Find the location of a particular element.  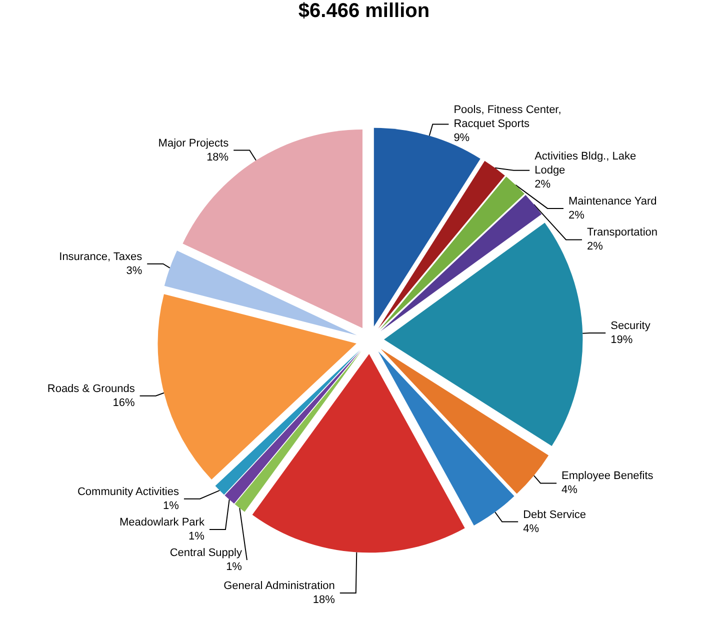

slice-label: Security is located at coordinates (630, 326).